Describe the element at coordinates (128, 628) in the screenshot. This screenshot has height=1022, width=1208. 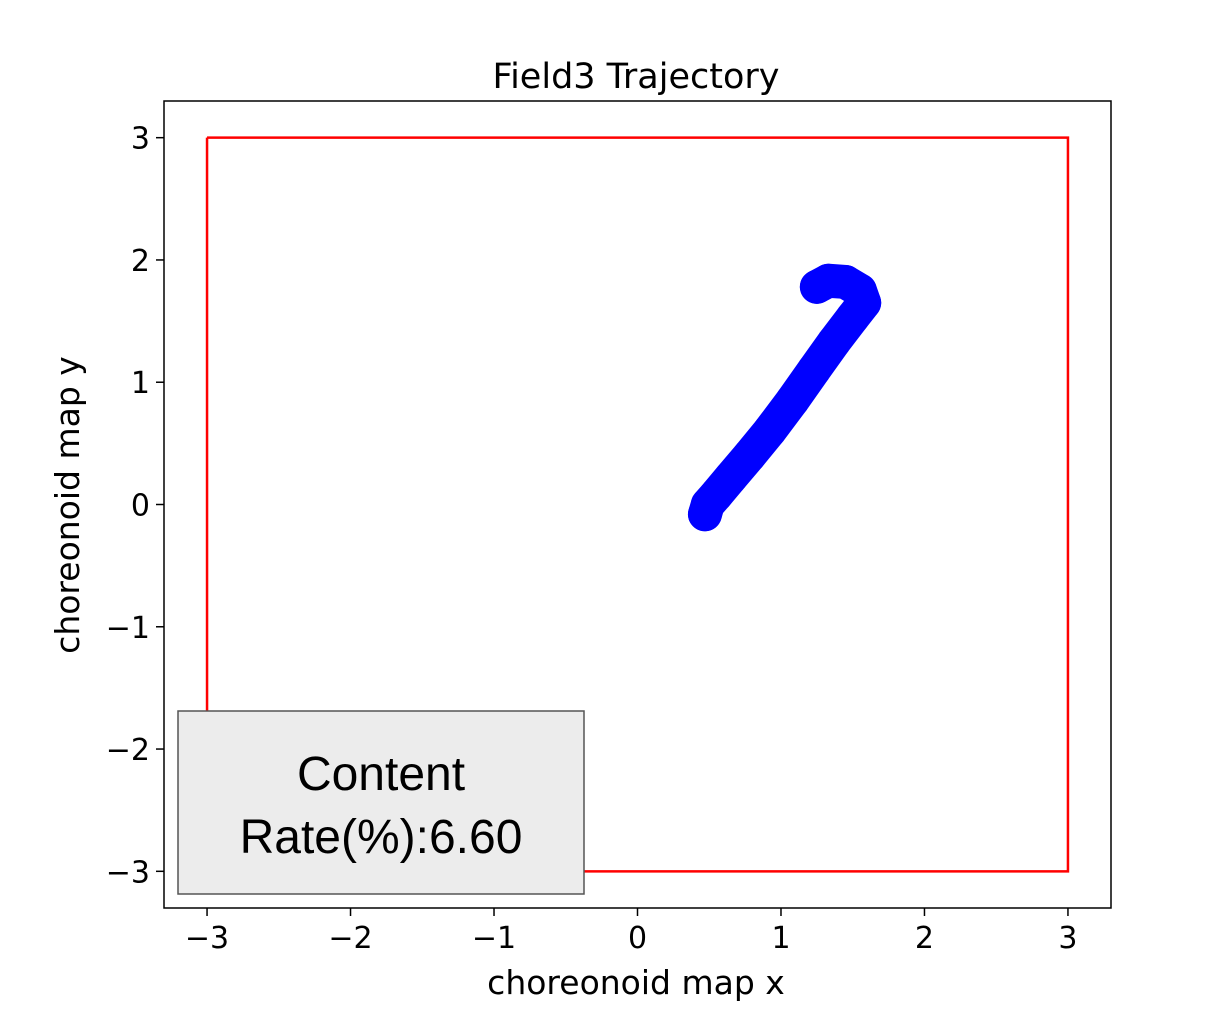
I see `y-tick-label: −1` at that location.